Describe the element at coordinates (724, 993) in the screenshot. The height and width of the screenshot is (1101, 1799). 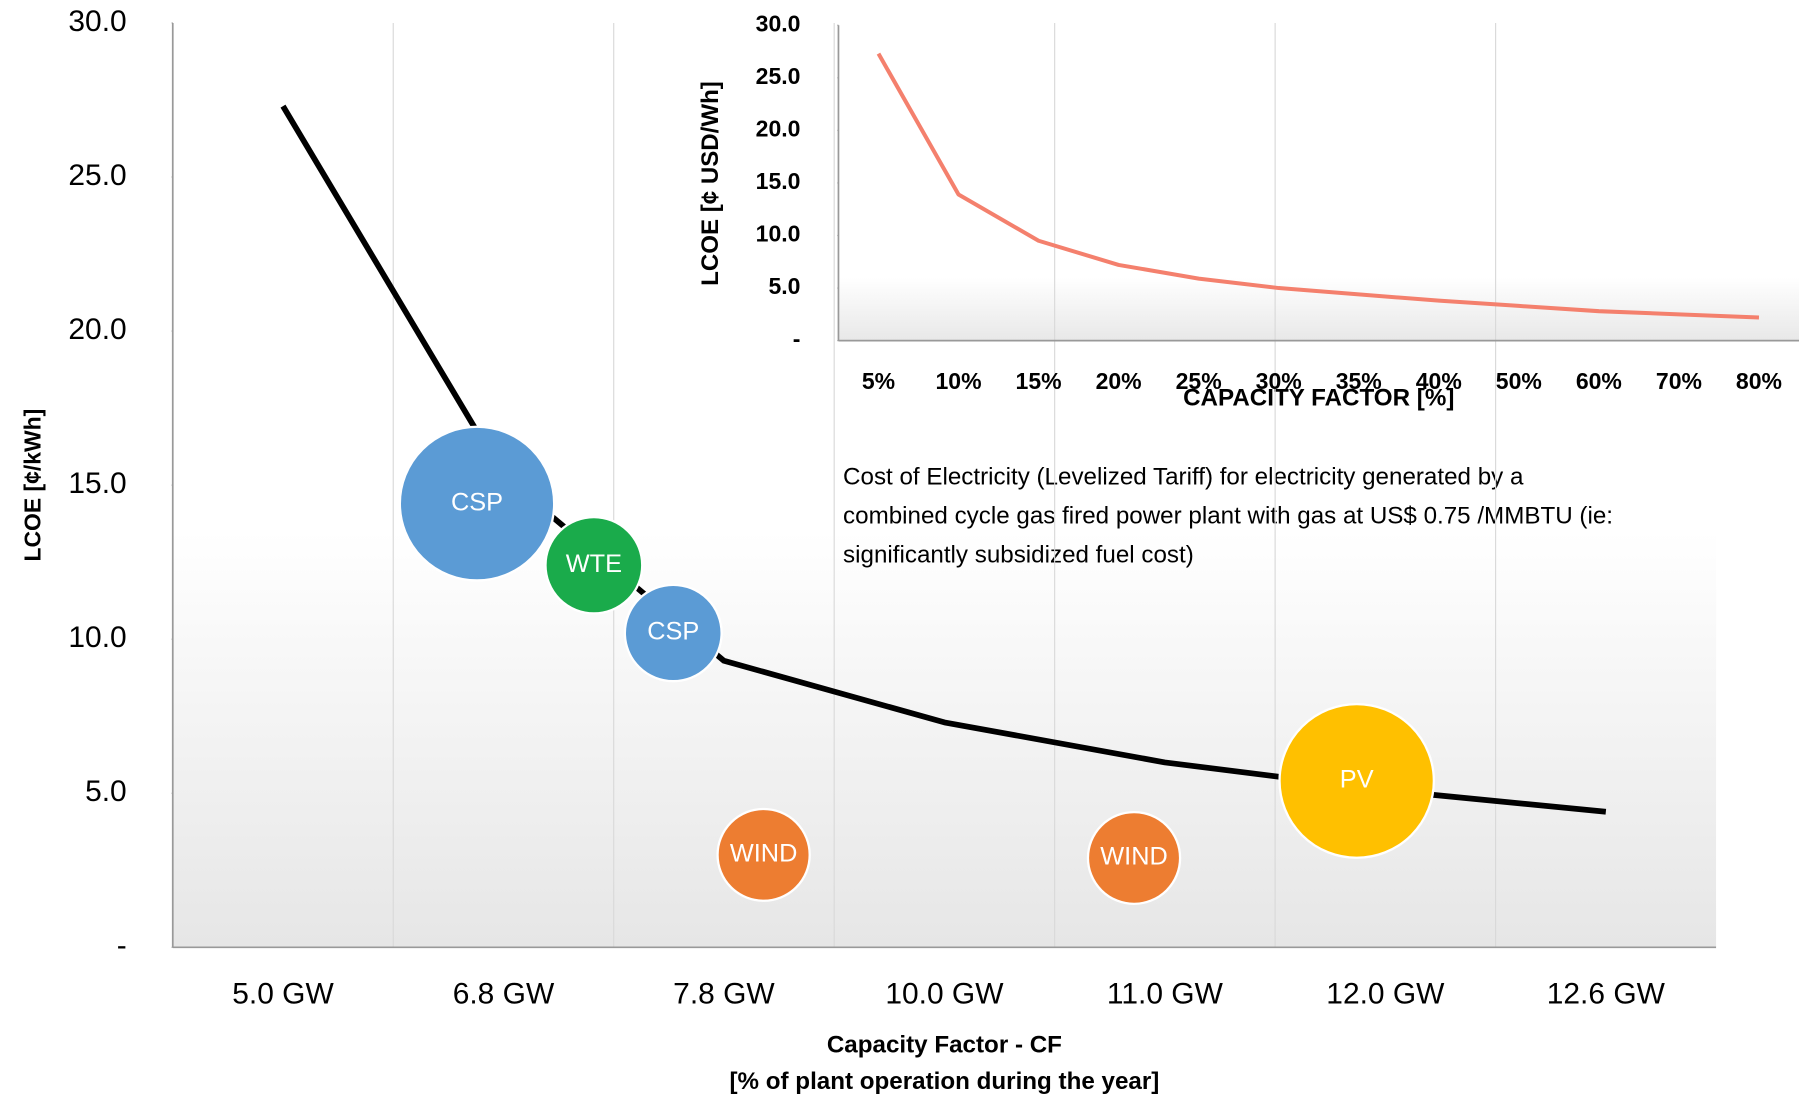
I see `x-tick-label: 7.8 GW` at that location.